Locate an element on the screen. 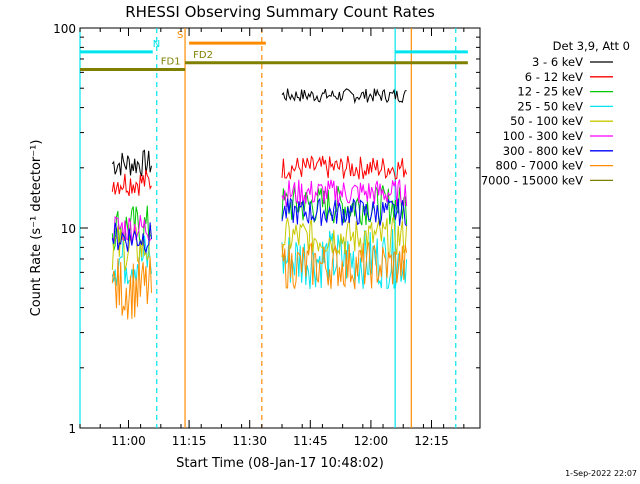  legend-entry-label-1: 6 - 12 keV is located at coordinates (554, 77).